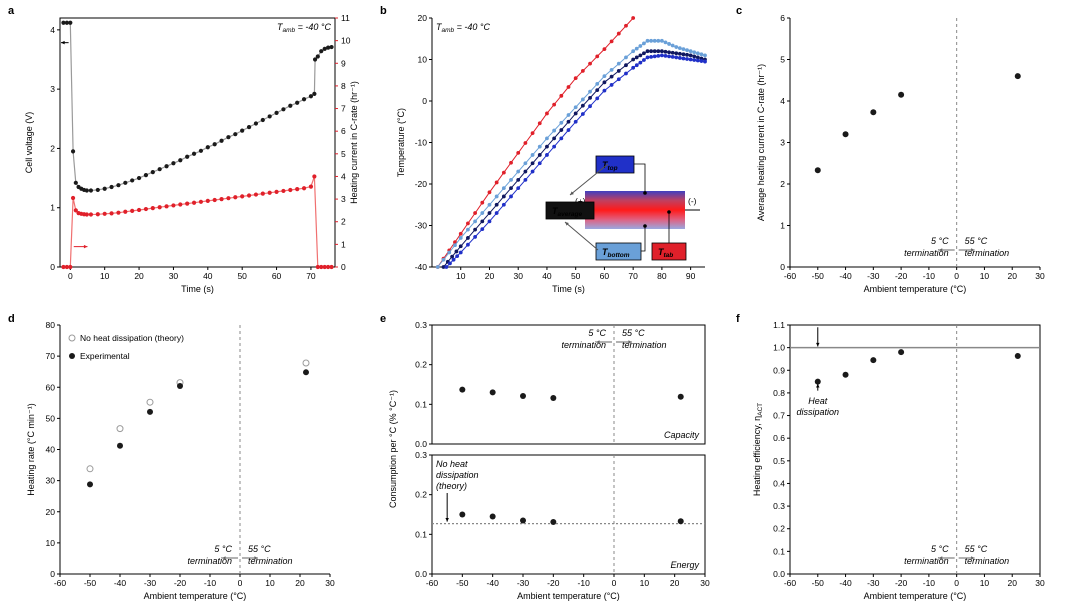 This screenshot has width=1080, height=611. What do you see at coordinates (845, 583) in the screenshot?
I see `panel-f-x-tick-label: -40` at bounding box center [845, 583].